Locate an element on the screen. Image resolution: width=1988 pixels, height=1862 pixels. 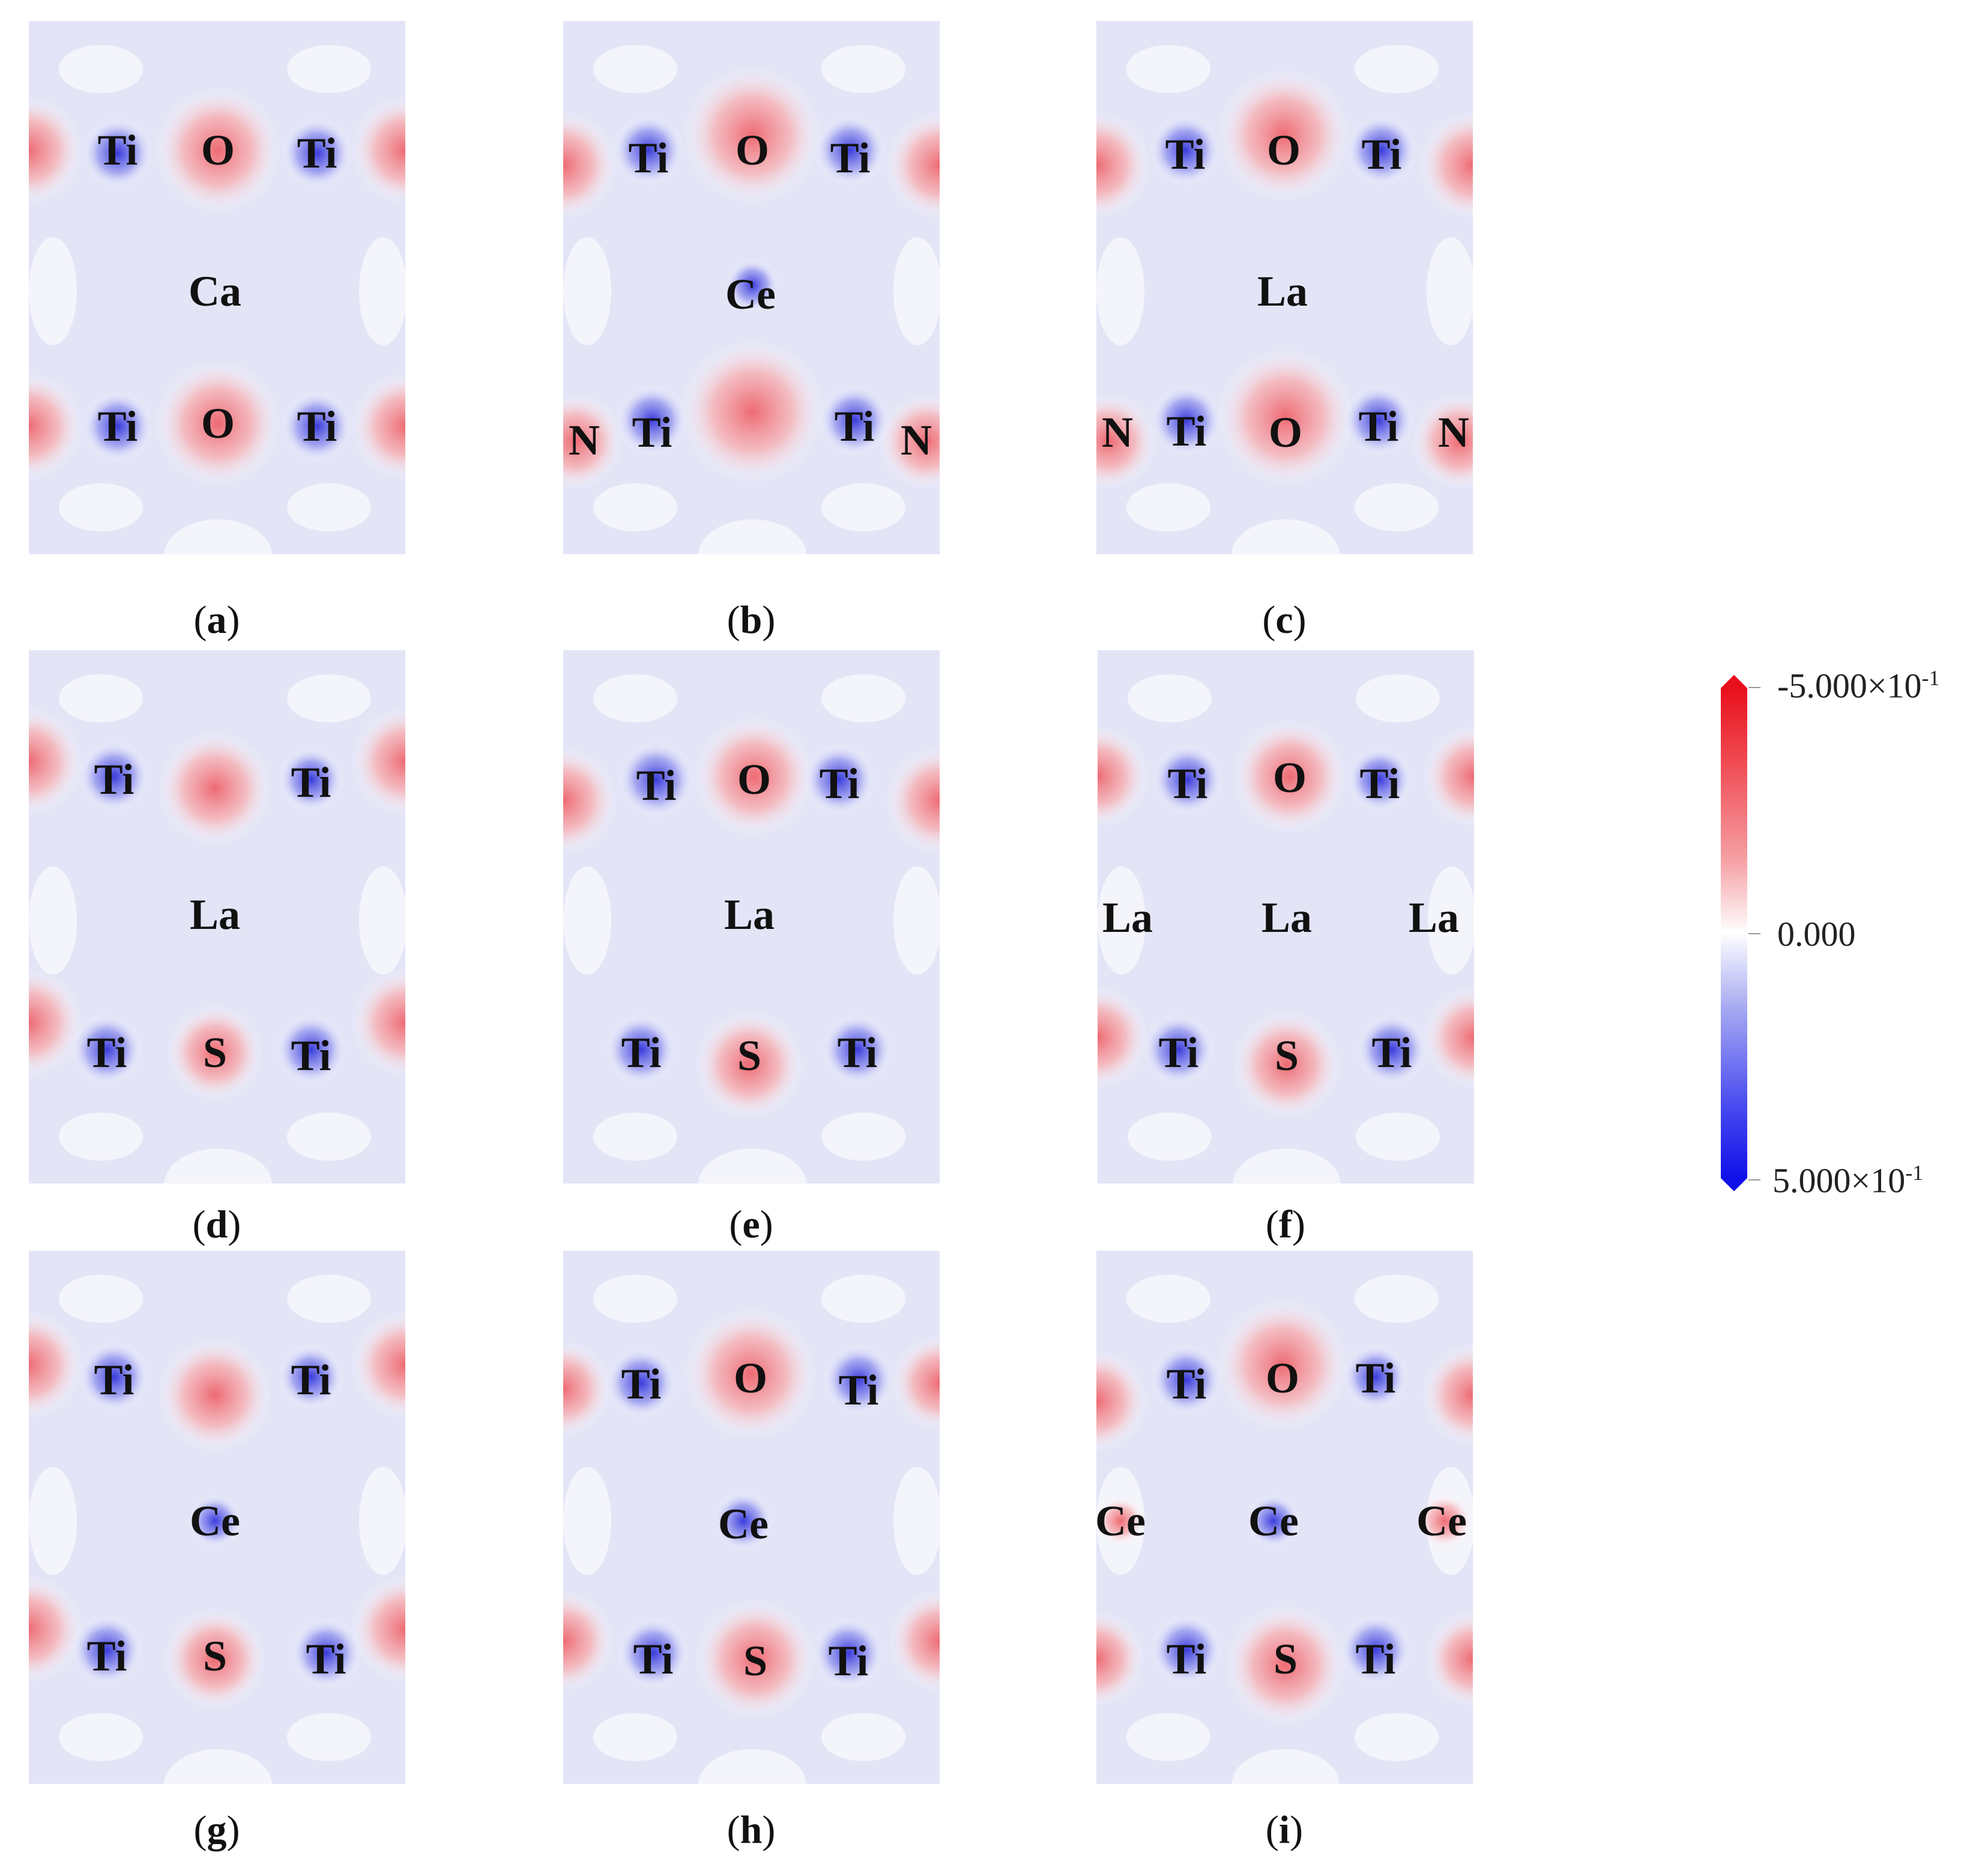
panel-caption-a: (a) is located at coordinates (216, 620).